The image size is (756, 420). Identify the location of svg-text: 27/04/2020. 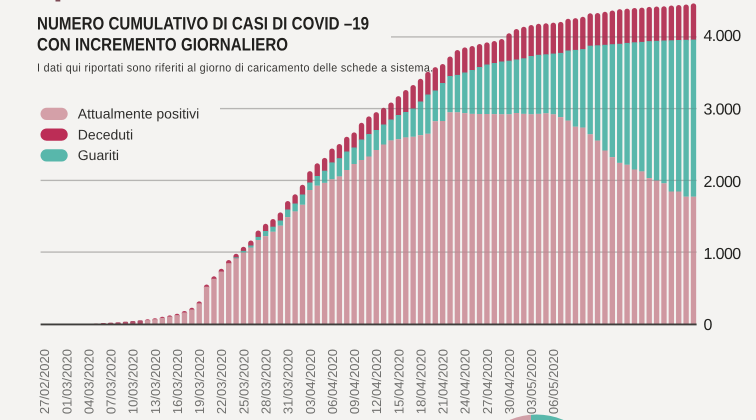
(487, 381).